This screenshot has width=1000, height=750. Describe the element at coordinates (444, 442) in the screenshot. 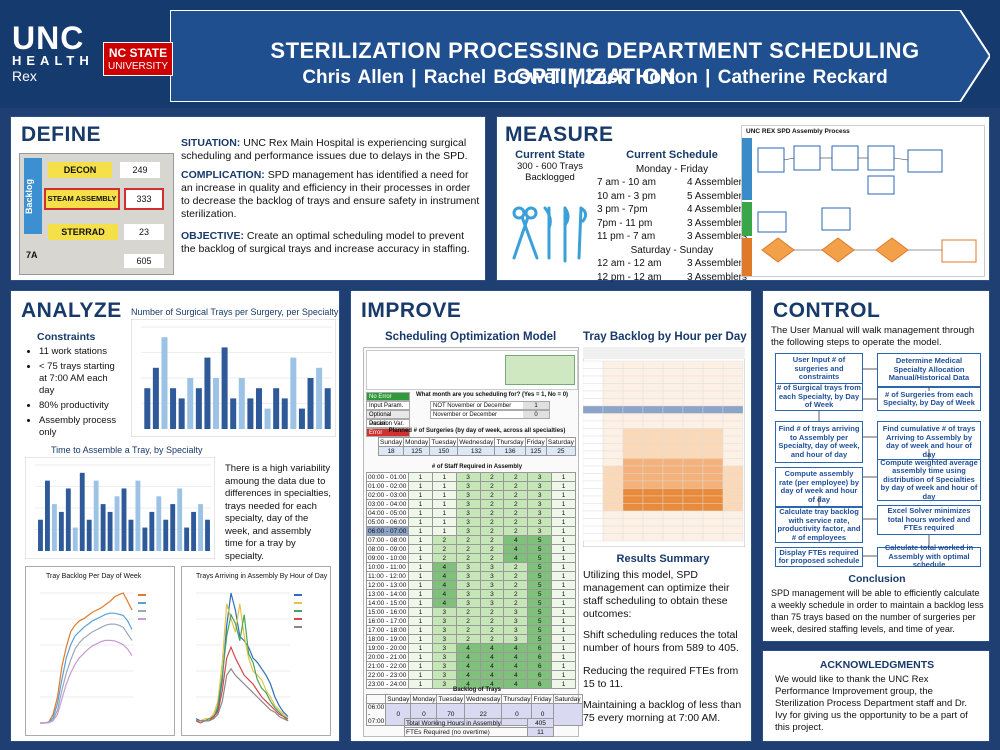

I see `day-header: Tuesday` at that location.